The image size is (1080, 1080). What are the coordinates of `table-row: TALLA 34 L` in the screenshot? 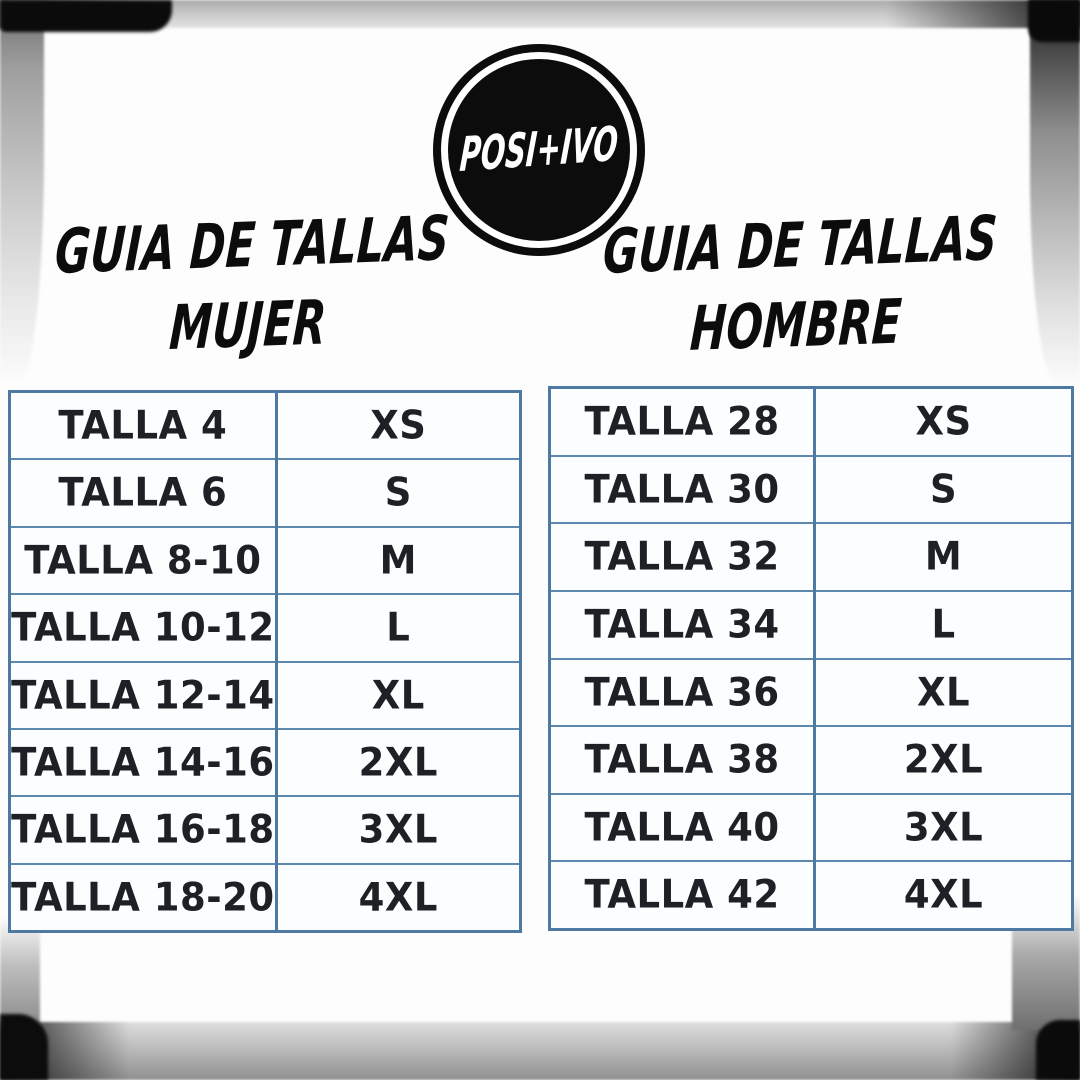 It's located at (811, 624).